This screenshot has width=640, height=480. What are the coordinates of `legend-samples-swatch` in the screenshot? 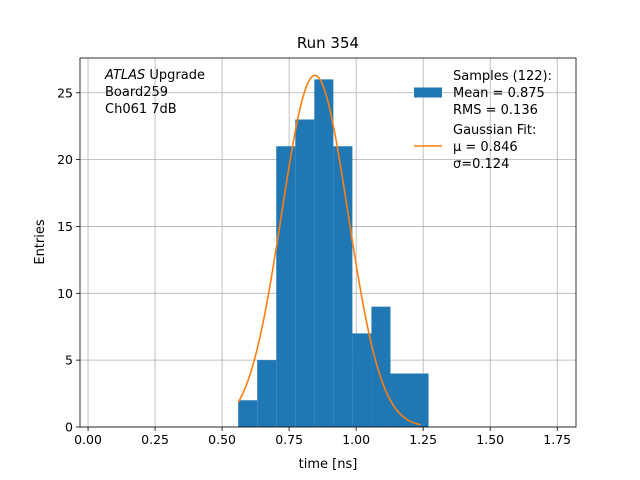 It's located at (428, 92).